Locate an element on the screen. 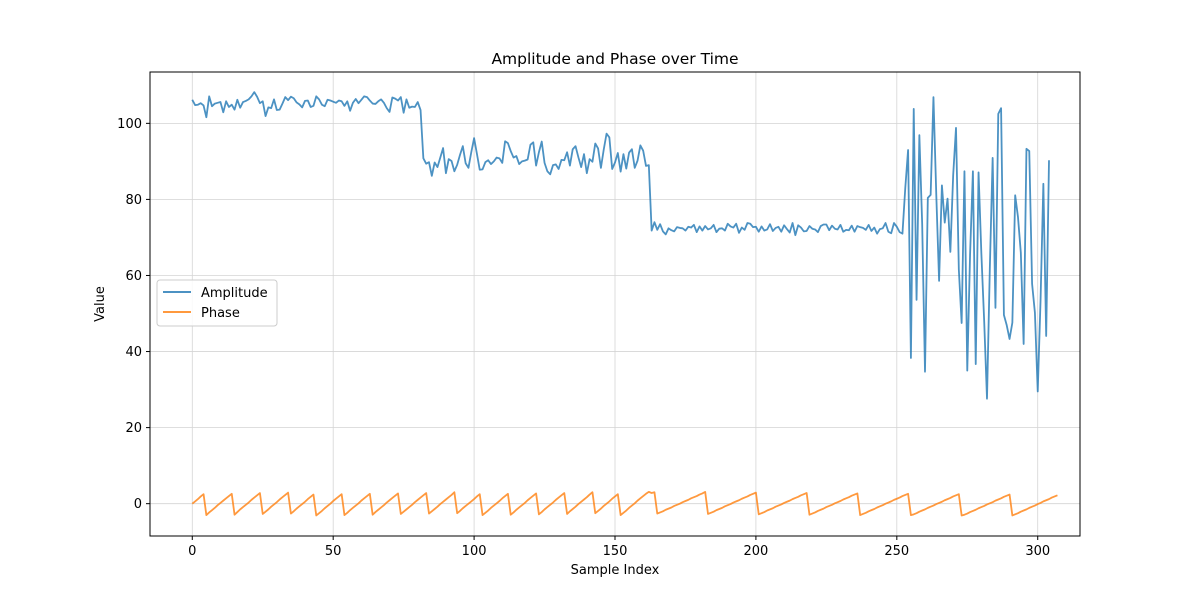  legend-label-amplitude: Amplitude is located at coordinates (234, 293).